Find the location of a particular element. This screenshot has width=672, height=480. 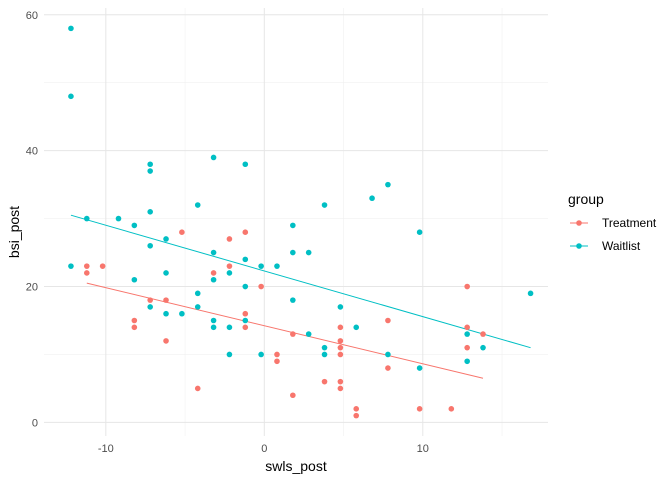

y-tick-label: 40 is located at coordinates (32, 152).